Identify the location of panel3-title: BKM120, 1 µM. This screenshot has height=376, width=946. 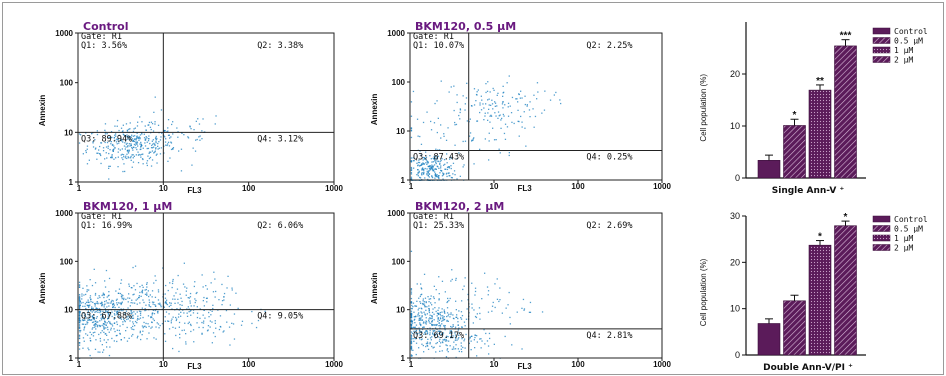
(127, 206).